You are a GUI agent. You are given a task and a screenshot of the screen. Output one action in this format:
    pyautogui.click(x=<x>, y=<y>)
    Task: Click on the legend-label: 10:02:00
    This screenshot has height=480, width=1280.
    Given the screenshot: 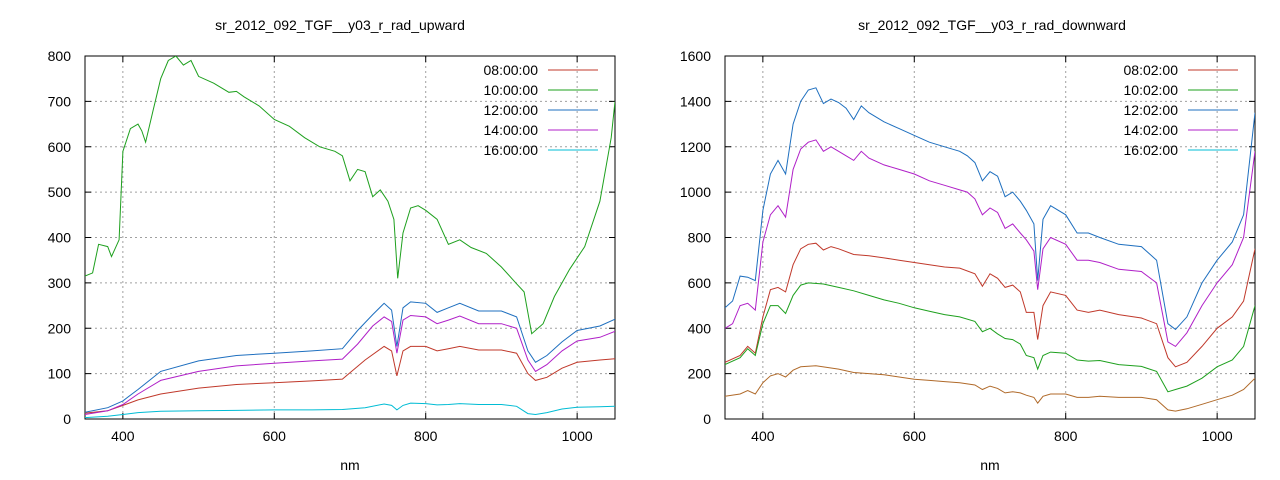 What is the action you would take?
    pyautogui.click(x=1151, y=90)
    